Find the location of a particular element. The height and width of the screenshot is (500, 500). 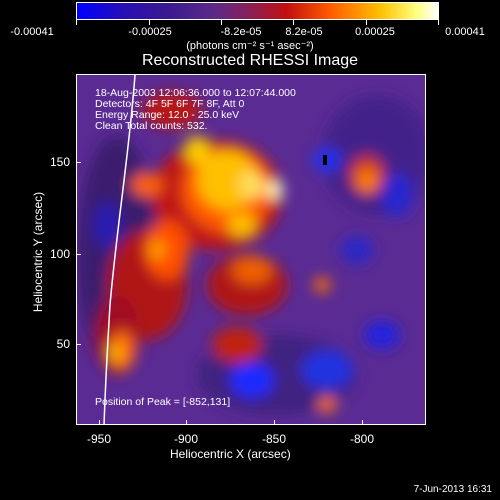

image-title: Reconstructed RHESSI Image is located at coordinates (250, 60).